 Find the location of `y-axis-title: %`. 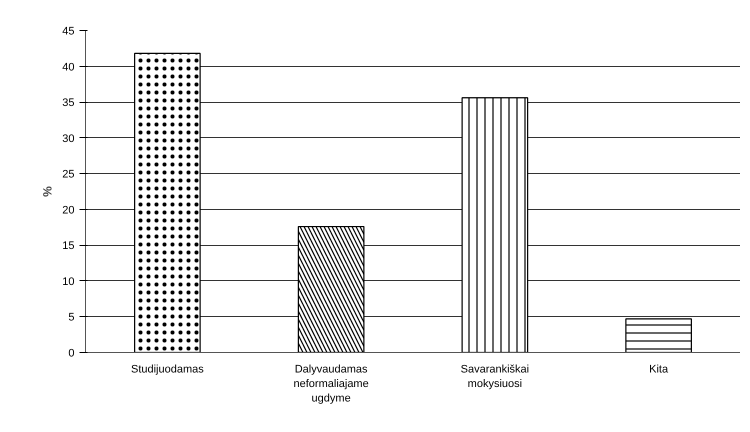

y-axis-title: % is located at coordinates (47, 191).